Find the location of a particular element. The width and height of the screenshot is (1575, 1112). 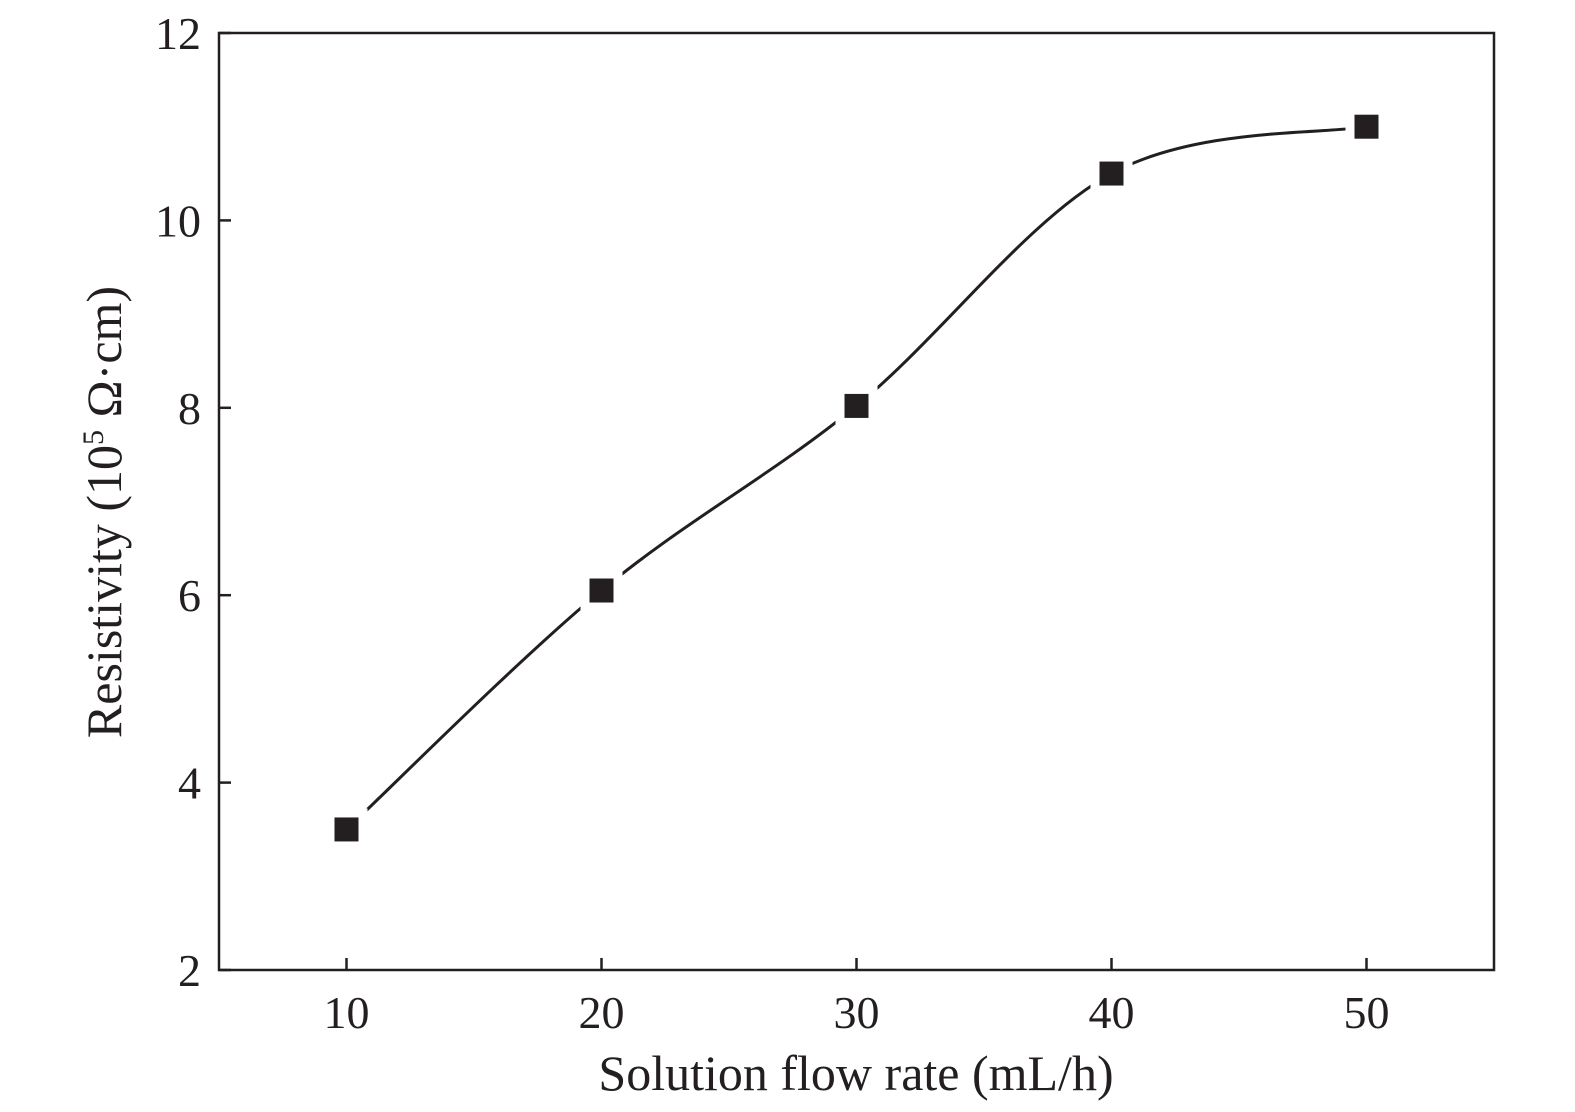

y-axis-title-prefix: Resistivity (10 is located at coordinates (104, 591).